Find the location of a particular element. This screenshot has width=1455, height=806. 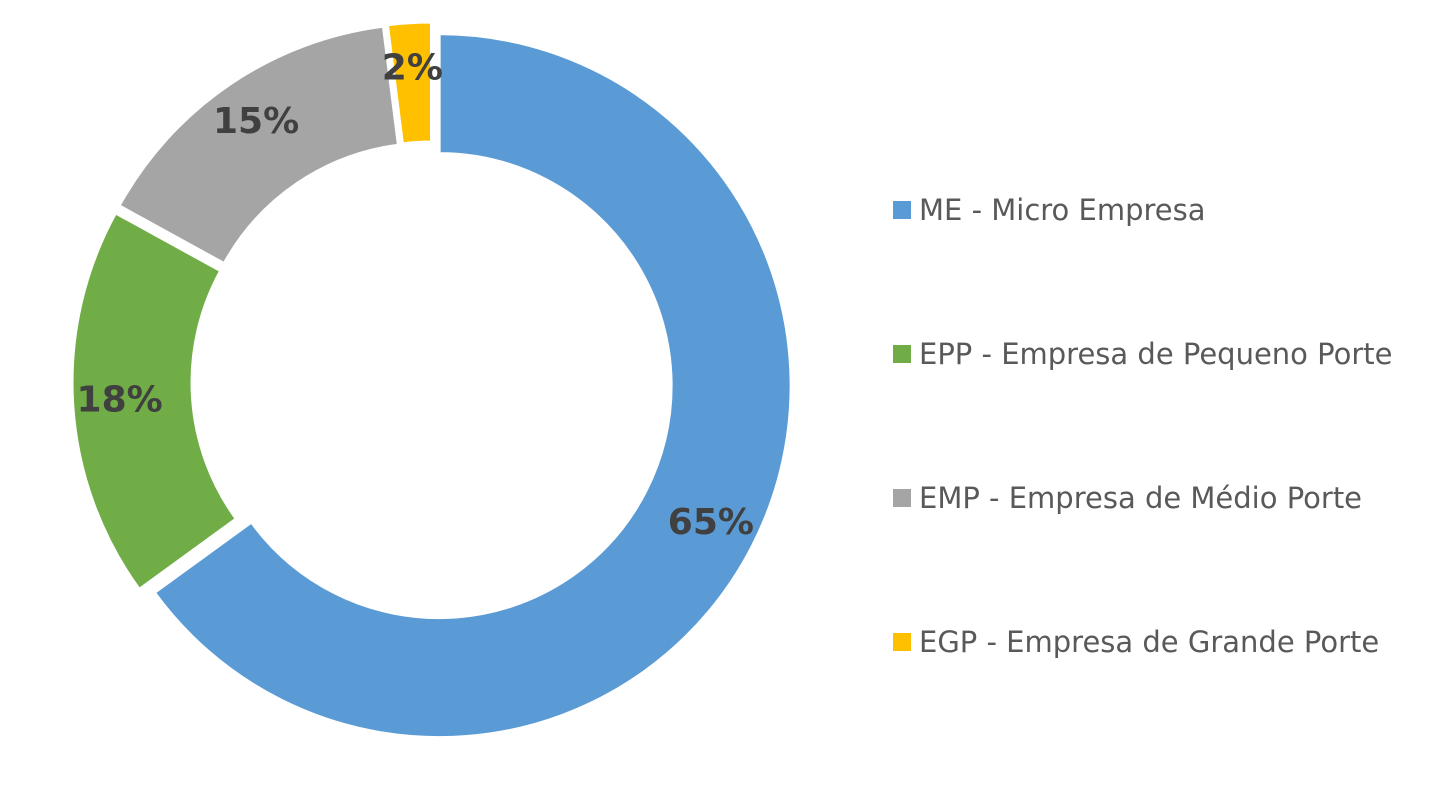

data-label: 2% is located at coordinates (412, 68).